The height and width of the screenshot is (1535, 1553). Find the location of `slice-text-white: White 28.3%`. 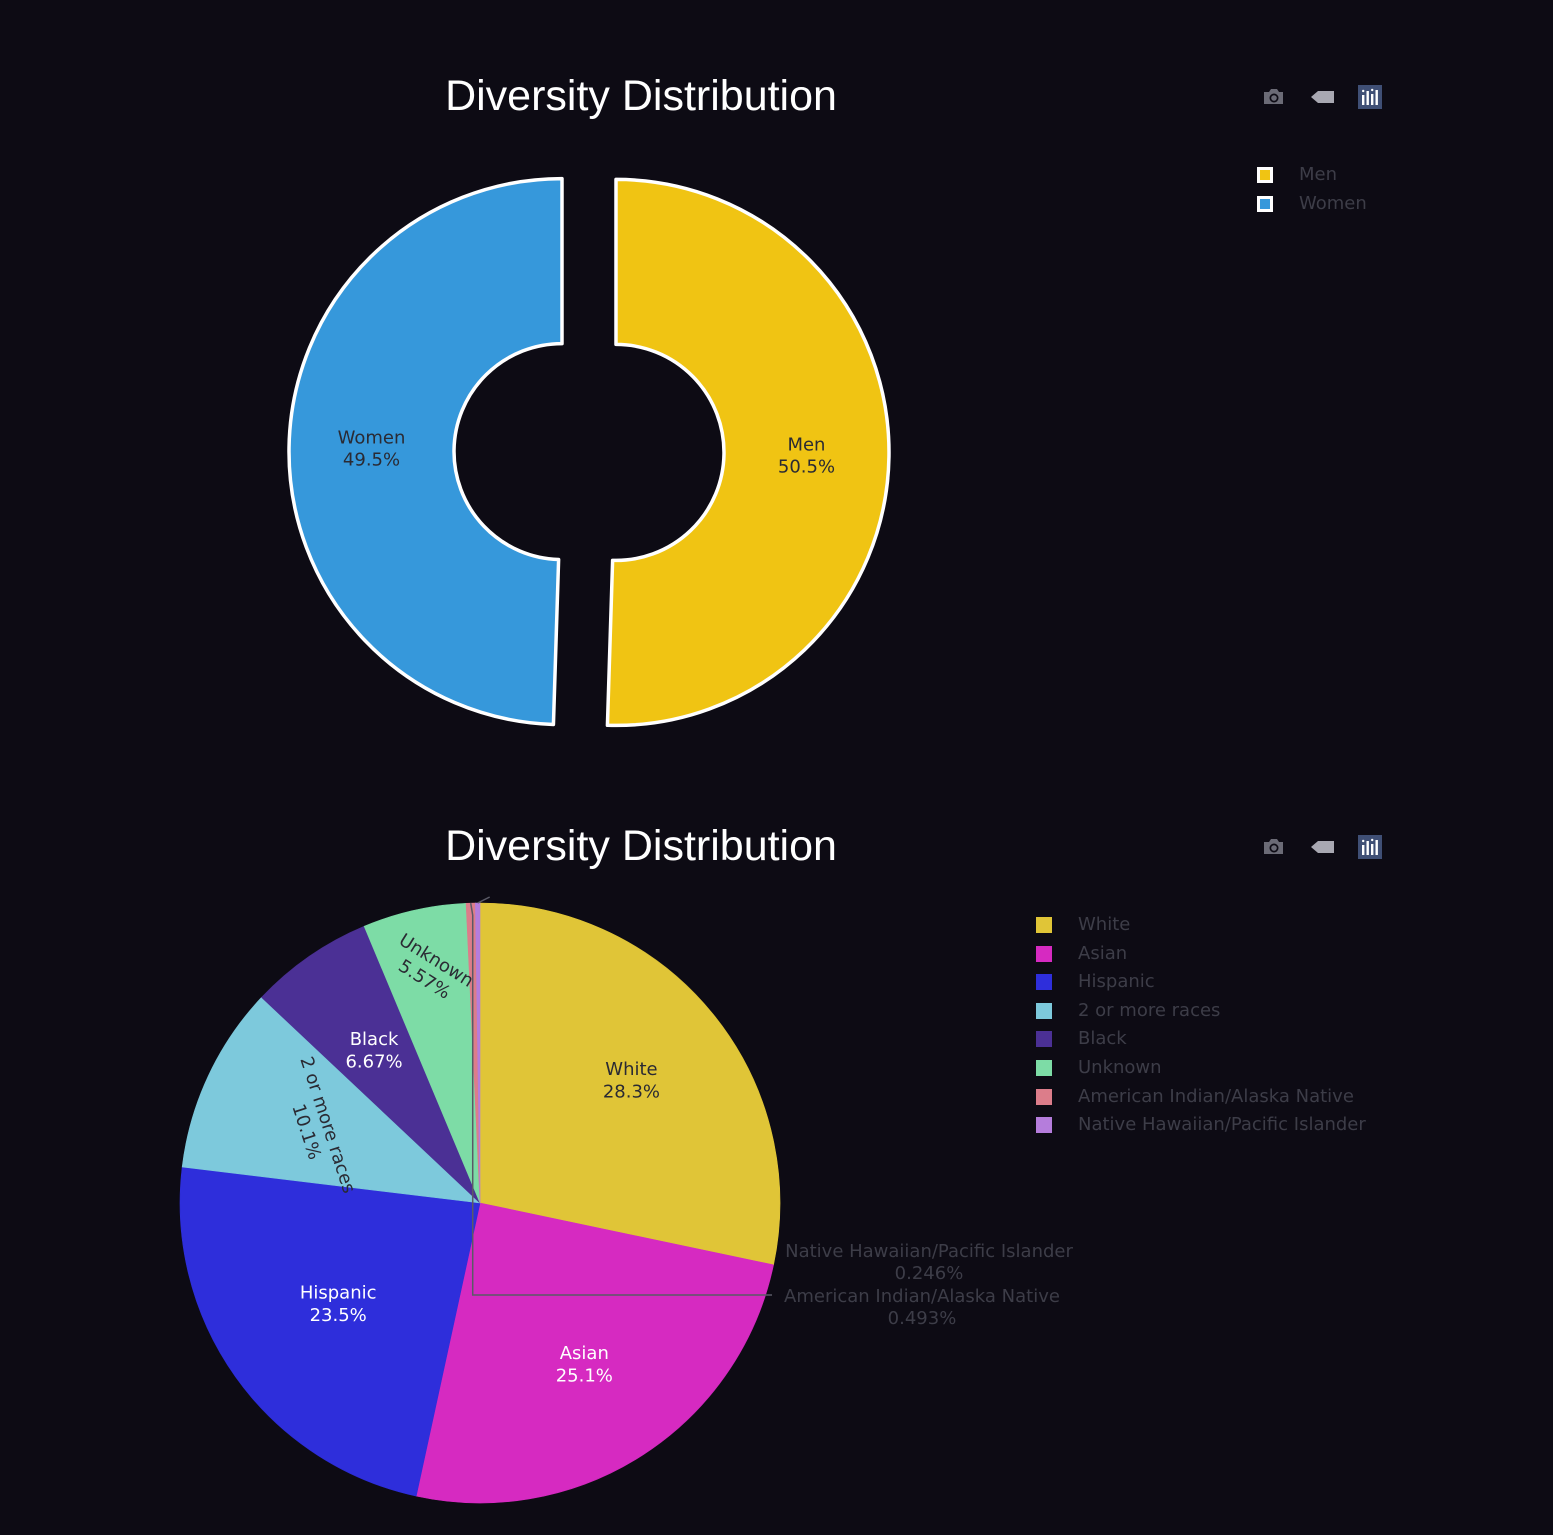

slice-text-white: White 28.3% is located at coordinates (631, 1080).